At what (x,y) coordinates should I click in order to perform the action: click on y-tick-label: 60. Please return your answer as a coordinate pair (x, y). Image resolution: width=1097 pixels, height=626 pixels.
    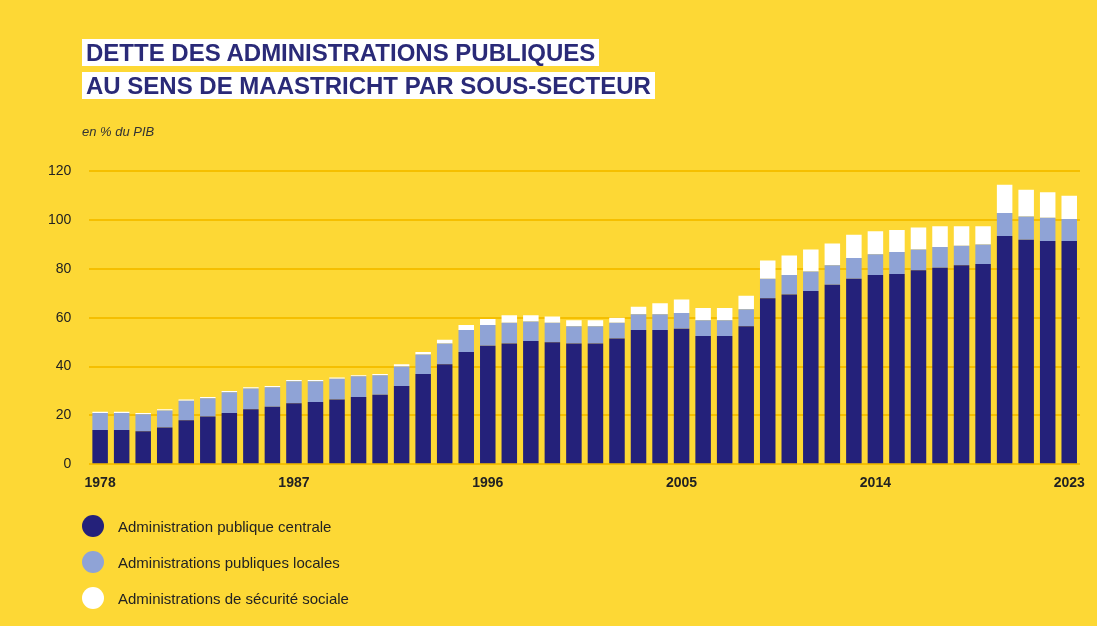
    Looking at the image, I should click on (63, 316).